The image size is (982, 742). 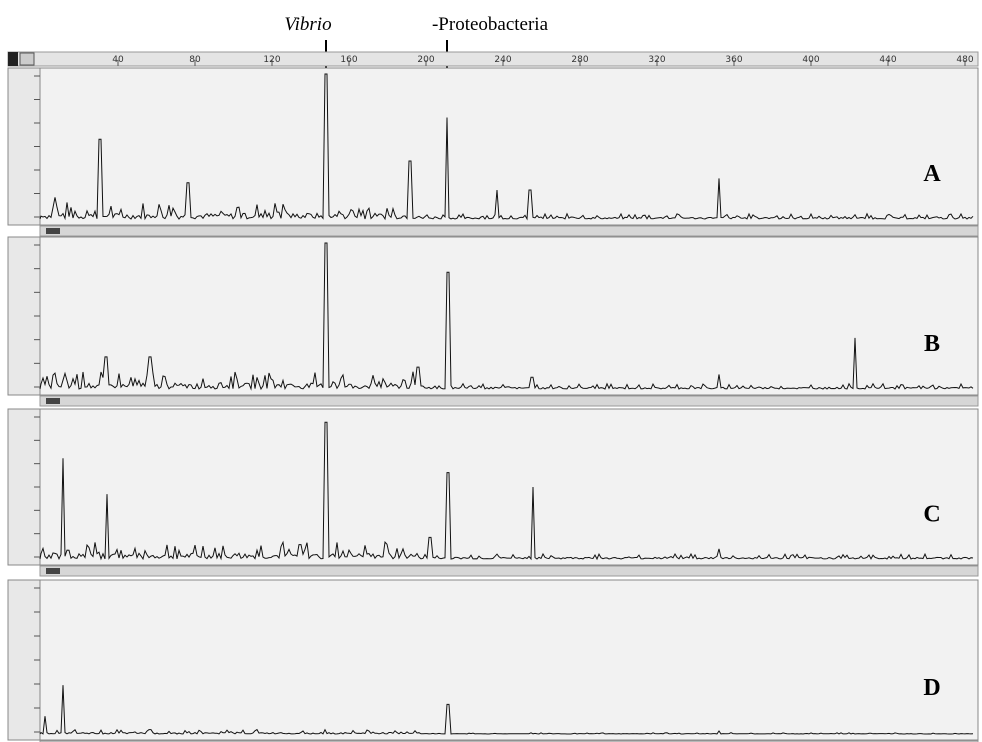 I want to click on panel-label: B, so click(x=932, y=344).